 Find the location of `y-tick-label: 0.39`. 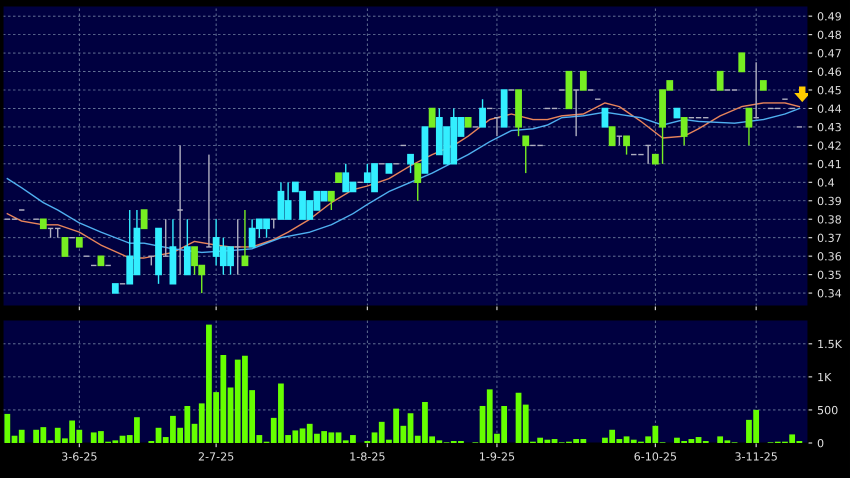

y-tick-label: 0.39 is located at coordinates (829, 201).